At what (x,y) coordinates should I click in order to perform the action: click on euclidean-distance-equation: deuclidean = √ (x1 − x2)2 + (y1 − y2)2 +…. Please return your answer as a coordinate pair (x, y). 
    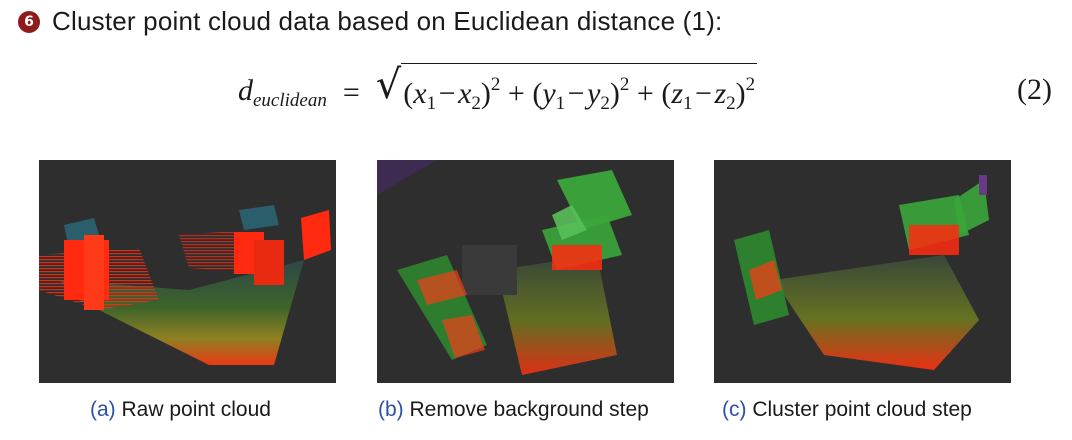
    Looking at the image, I should click on (498, 90).